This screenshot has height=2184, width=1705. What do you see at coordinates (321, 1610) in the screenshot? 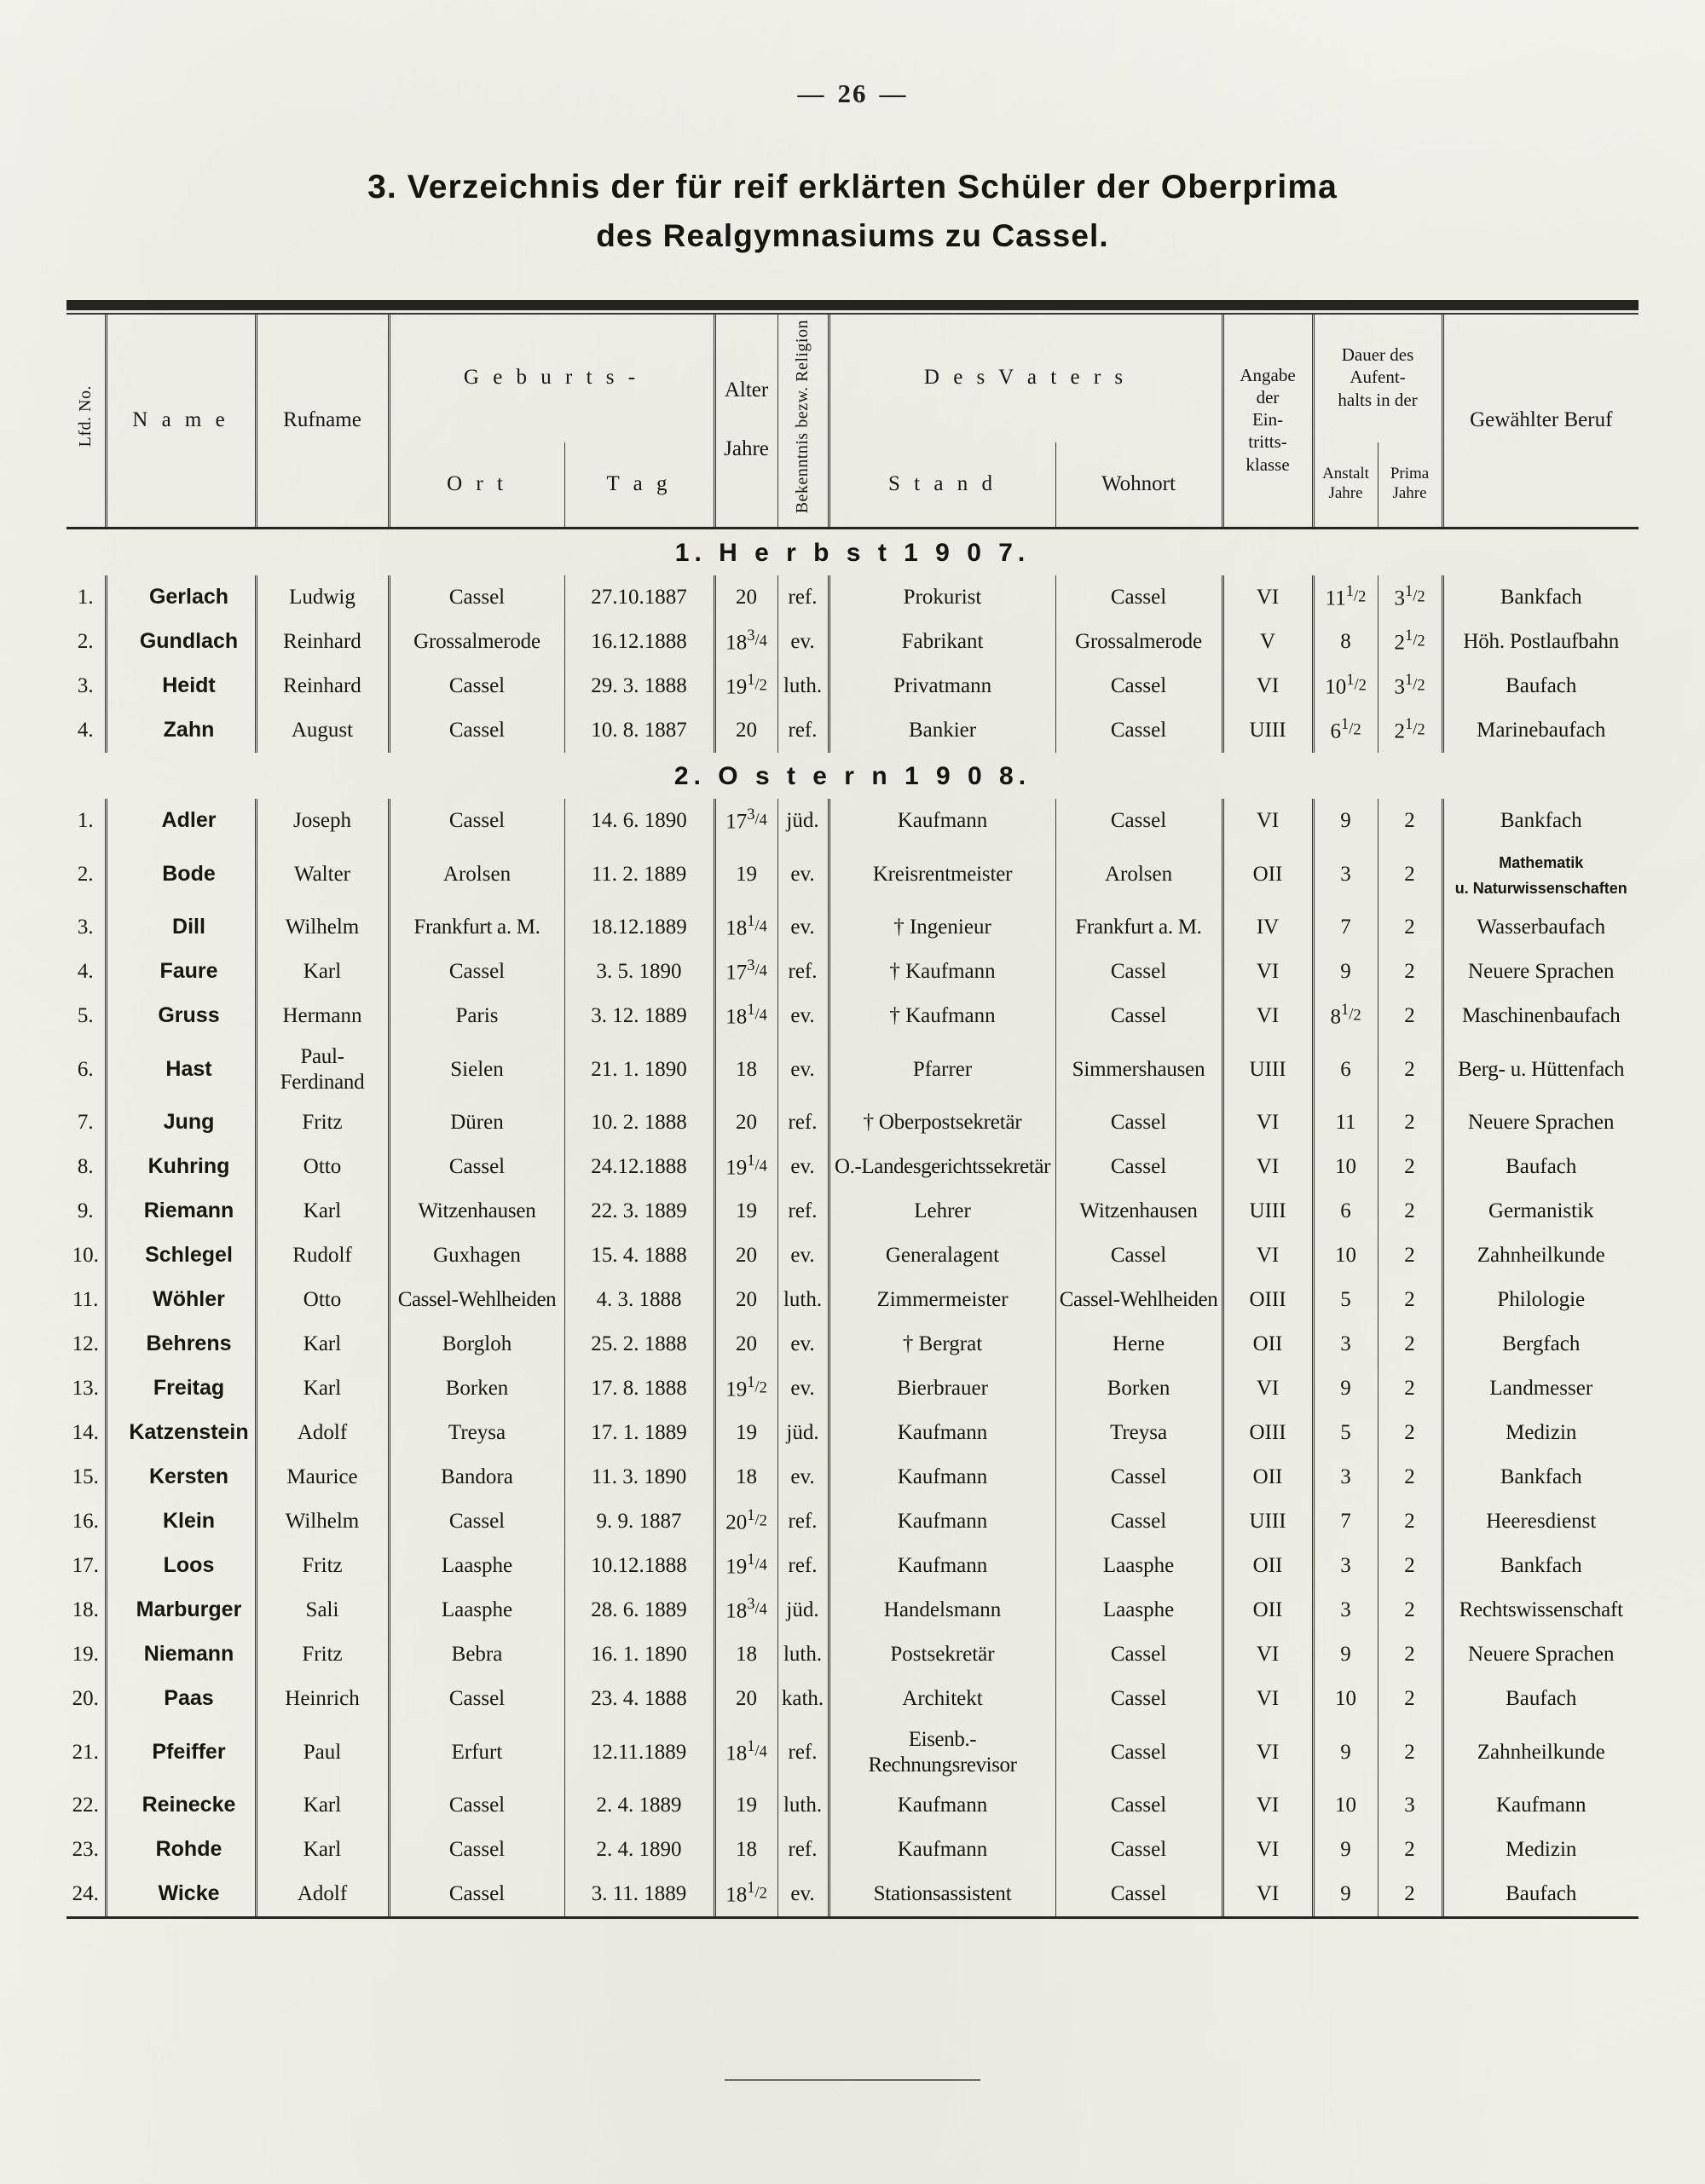
I see `cell-rufname: Sali` at bounding box center [321, 1610].